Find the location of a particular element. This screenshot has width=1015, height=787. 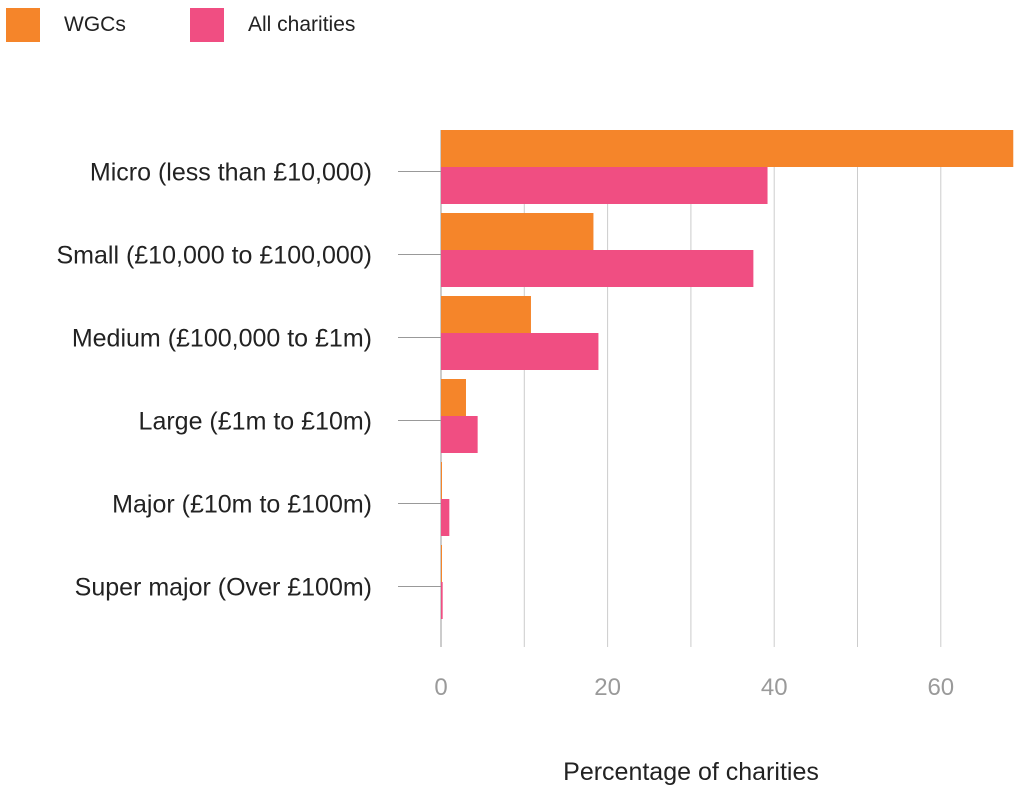

category-label-super-major-over-100m: Super major (Over £100m) is located at coordinates (223, 588).